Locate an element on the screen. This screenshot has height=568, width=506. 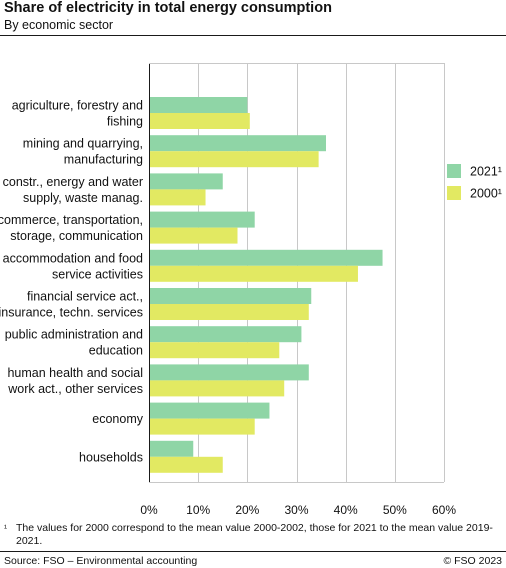
category-label: education is located at coordinates (116, 351).